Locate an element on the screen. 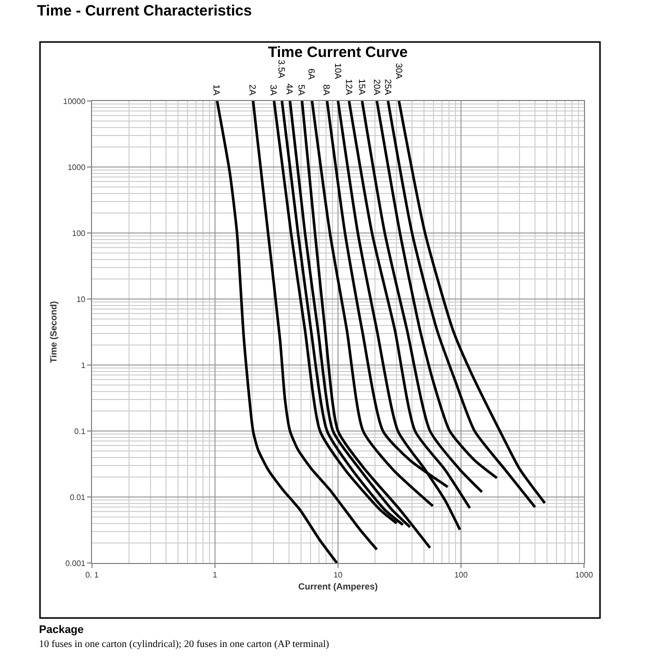 This screenshot has height=660, width=650. text: 25A is located at coordinates (388, 87).